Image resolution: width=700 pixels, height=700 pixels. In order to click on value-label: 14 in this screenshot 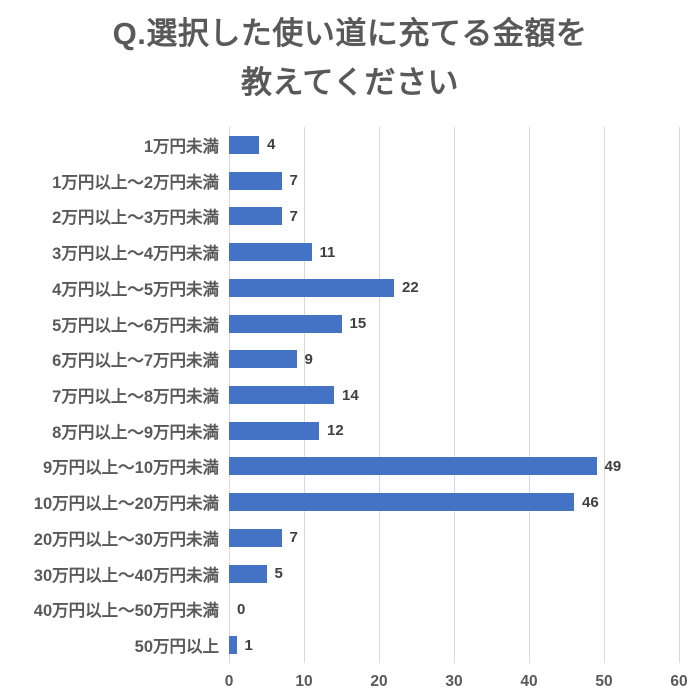, I will do `click(350, 395)`.